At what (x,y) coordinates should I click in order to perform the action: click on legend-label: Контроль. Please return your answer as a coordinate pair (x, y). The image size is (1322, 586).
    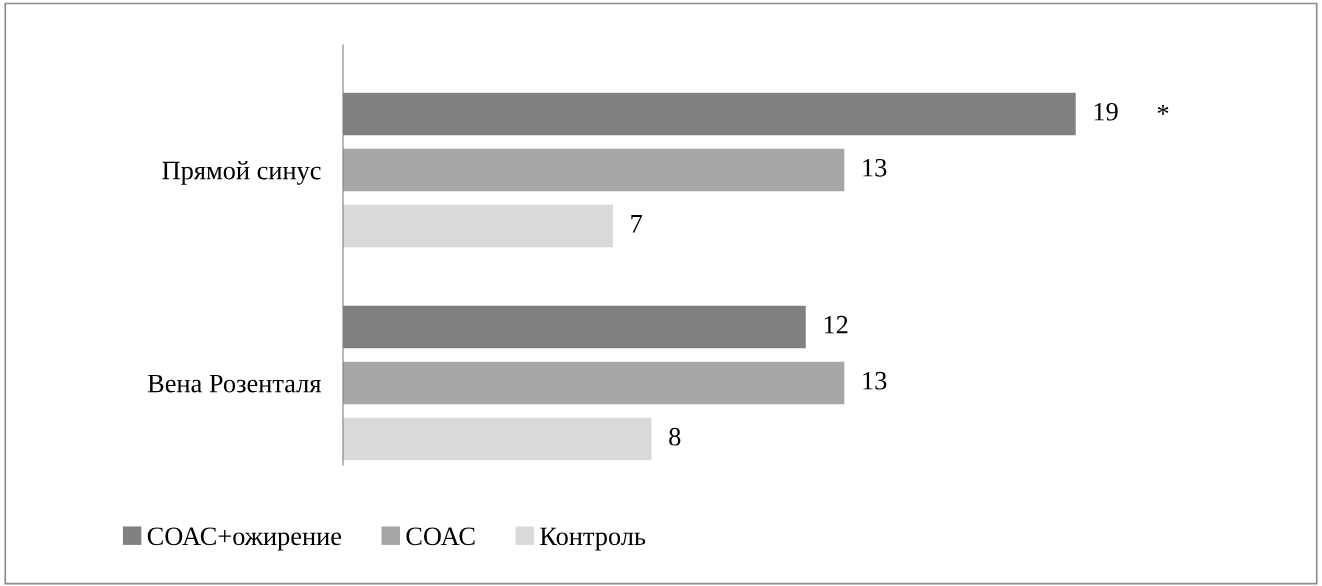
    Looking at the image, I should click on (593, 539).